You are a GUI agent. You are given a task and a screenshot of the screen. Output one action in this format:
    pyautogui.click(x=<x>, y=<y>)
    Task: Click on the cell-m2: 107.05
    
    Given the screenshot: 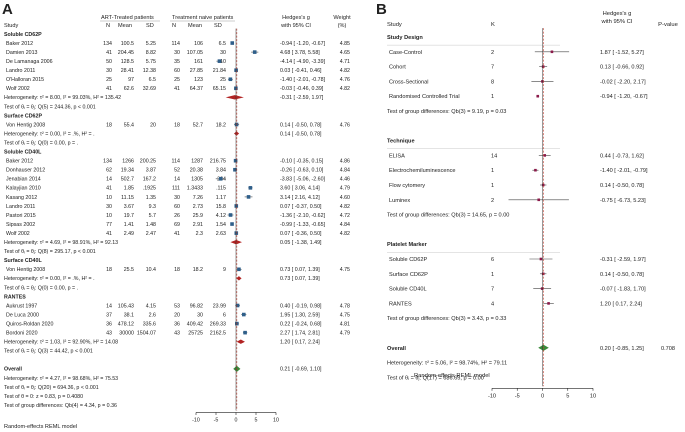 What is the action you would take?
    pyautogui.click(x=195, y=53)
    